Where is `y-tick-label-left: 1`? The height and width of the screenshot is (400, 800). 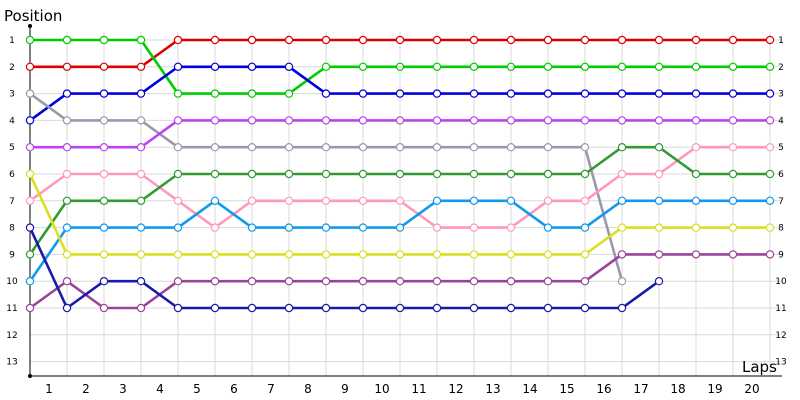
y-tick-label-left: 1 is located at coordinates (12, 41).